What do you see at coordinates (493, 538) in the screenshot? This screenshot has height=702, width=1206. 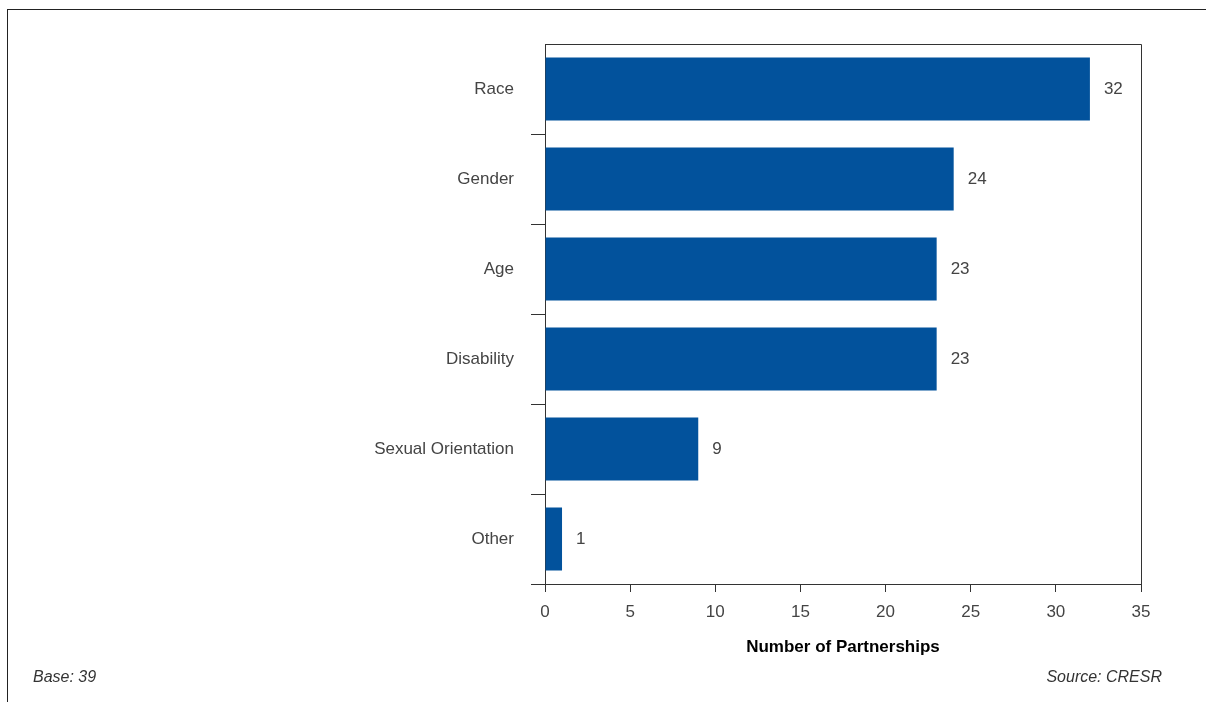 I see `y-tick-label: Other` at bounding box center [493, 538].